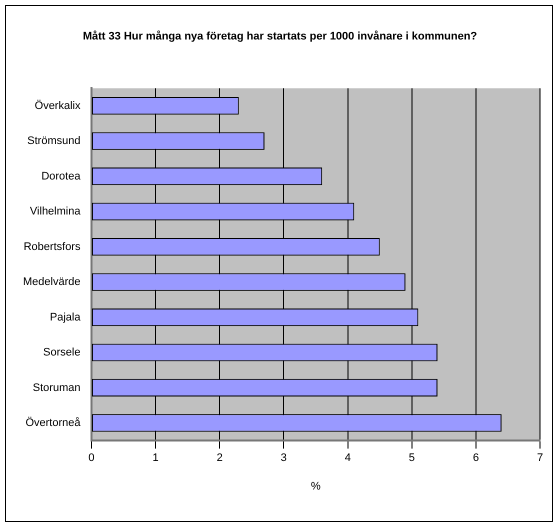 The width and height of the screenshot is (558, 527). Describe the element at coordinates (155, 458) in the screenshot. I see `x-tick-label: 1` at that location.